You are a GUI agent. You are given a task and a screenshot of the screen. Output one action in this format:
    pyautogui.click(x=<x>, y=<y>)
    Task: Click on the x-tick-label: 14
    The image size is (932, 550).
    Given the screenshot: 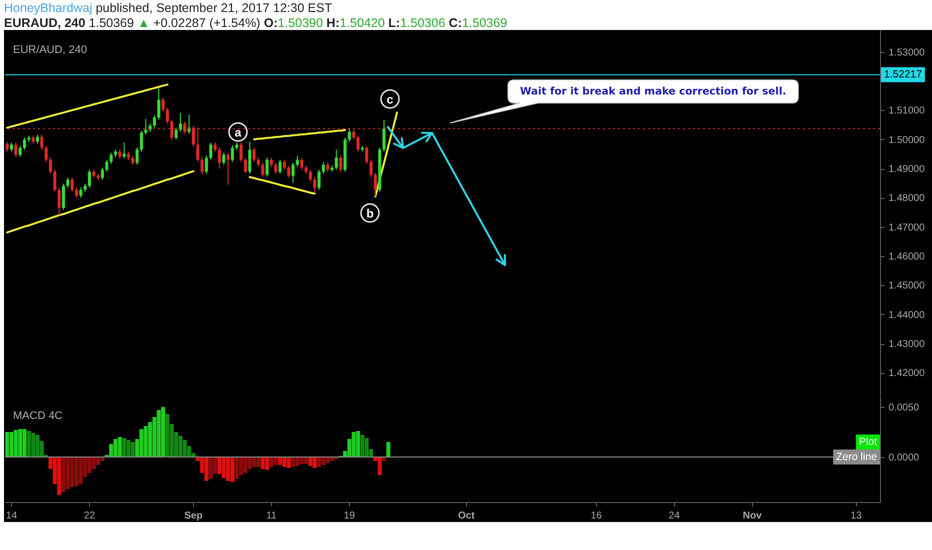 What is the action you would take?
    pyautogui.click(x=12, y=516)
    